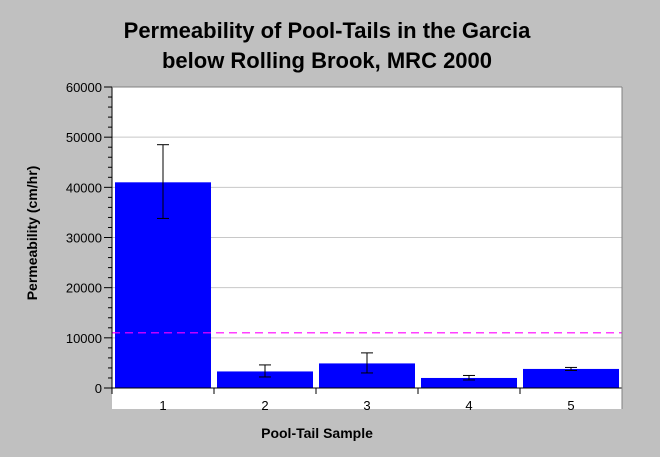 This screenshot has height=457, width=660. I want to click on y-tick-label: 30000, so click(84, 238).